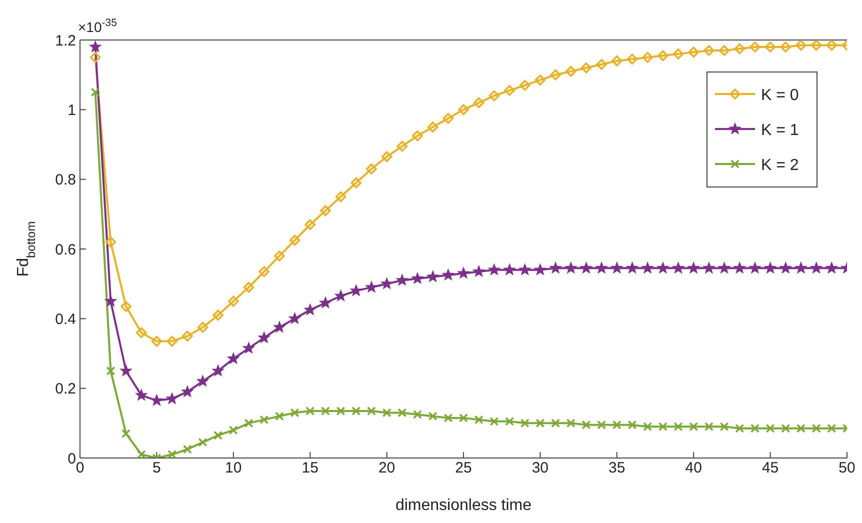 This screenshot has width=862, height=523. What do you see at coordinates (780, 95) in the screenshot?
I see `legend-label: K = 0` at bounding box center [780, 95].